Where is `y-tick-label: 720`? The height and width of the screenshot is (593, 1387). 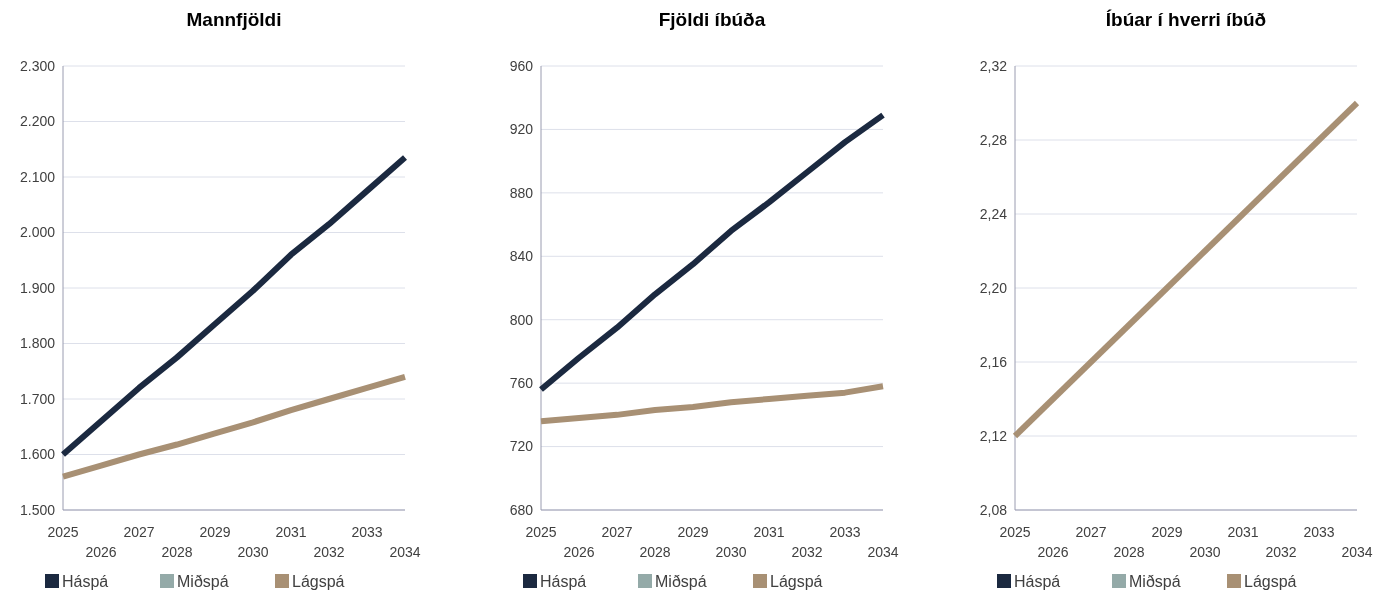 y-tick-label: 720 is located at coordinates (521, 446).